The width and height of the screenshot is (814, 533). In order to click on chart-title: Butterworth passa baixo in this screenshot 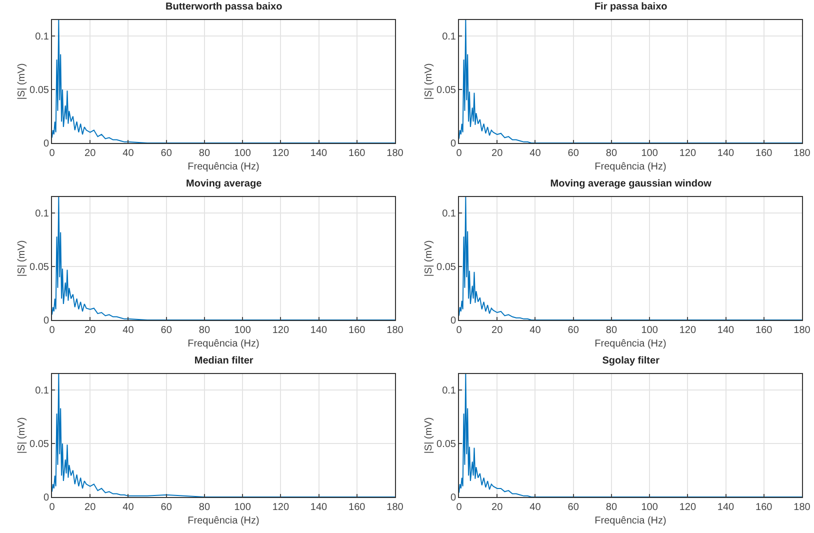, I will do `click(224, 7)`.